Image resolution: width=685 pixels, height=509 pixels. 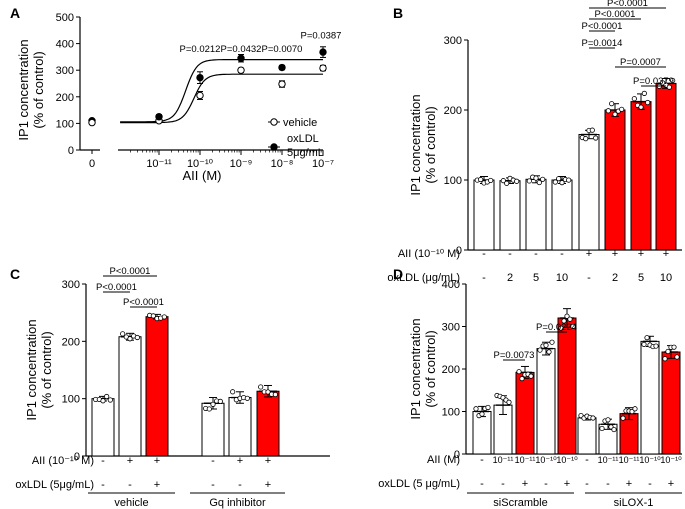 What do you see at coordinates (423, 368) in the screenshot?
I see `d-y-label: IP1 concentration (% of control)` at bounding box center [423, 368].